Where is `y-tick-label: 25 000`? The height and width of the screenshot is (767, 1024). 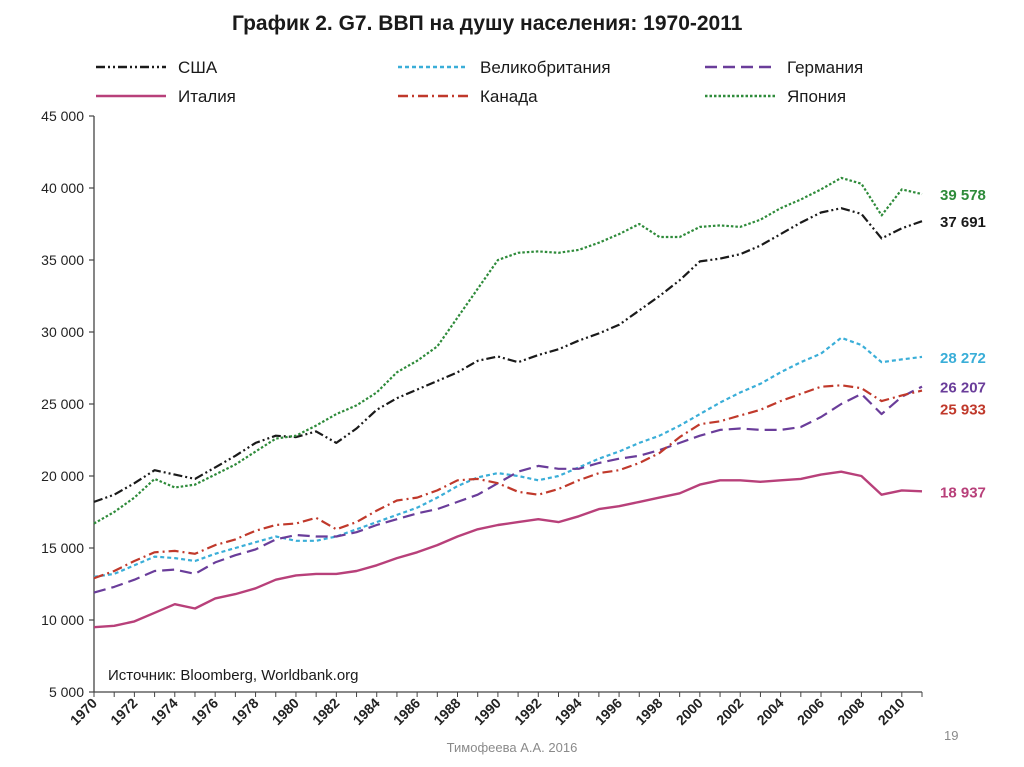
y-tick-label: 25 000 is located at coordinates (62, 404).